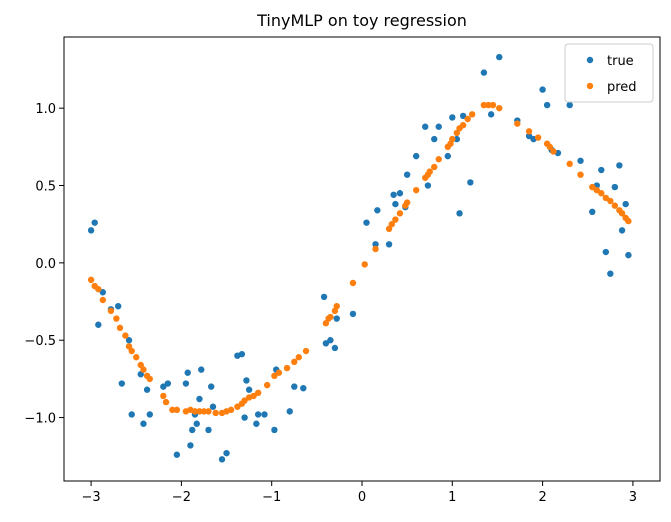 This screenshot has height=522, width=671. I want to click on legend: true pred, so click(609, 73).